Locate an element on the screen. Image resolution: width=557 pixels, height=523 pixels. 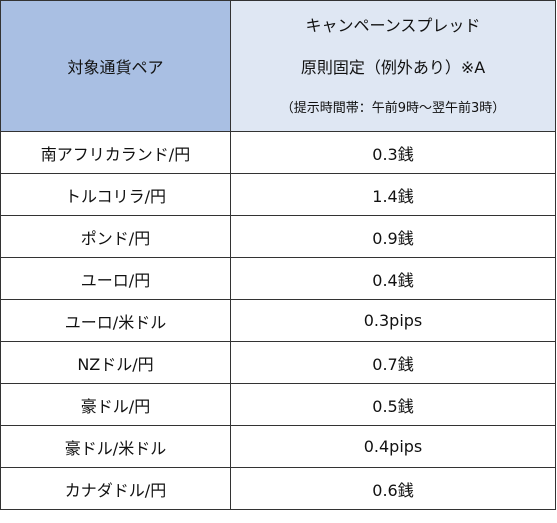
currency-pair-cell: ポンド/円 is located at coordinates (115, 236).